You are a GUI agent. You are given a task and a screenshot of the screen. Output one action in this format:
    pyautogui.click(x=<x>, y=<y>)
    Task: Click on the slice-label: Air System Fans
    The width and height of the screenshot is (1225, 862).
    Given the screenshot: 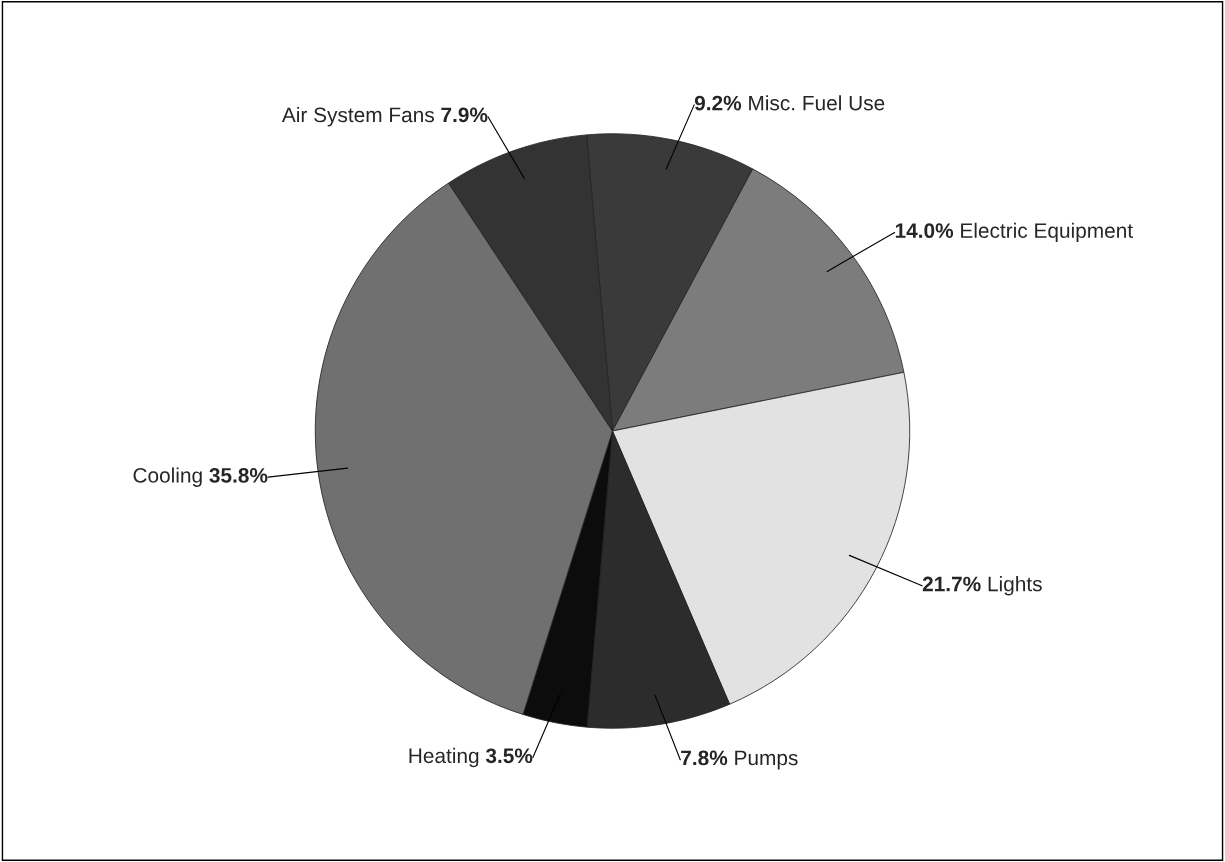 What is the action you would take?
    pyautogui.click(x=357, y=116)
    